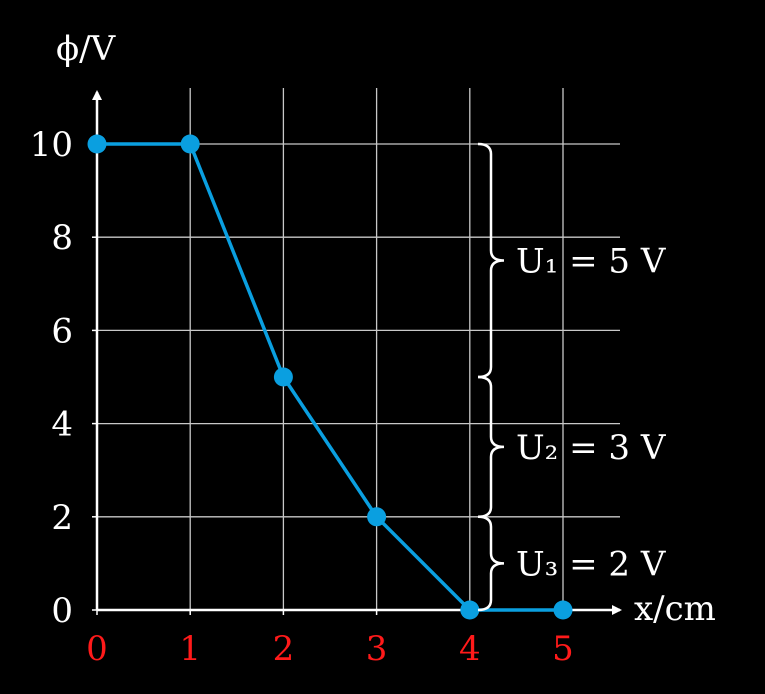 This screenshot has height=694, width=765. Describe the element at coordinates (62, 331) in the screenshot. I see `y-tick-label: 6` at that location.